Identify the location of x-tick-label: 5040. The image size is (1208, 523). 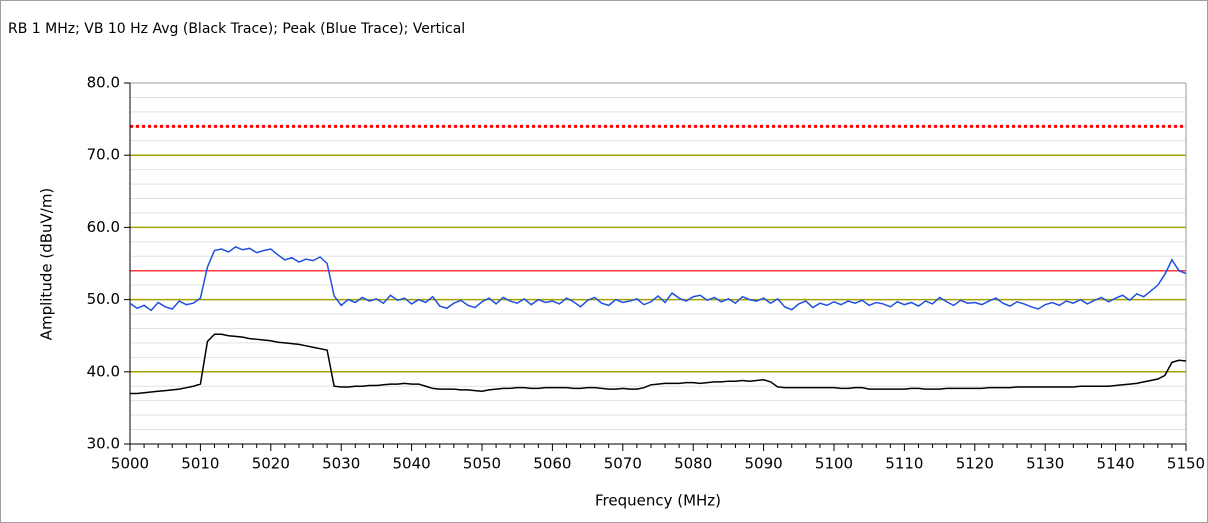
(412, 464).